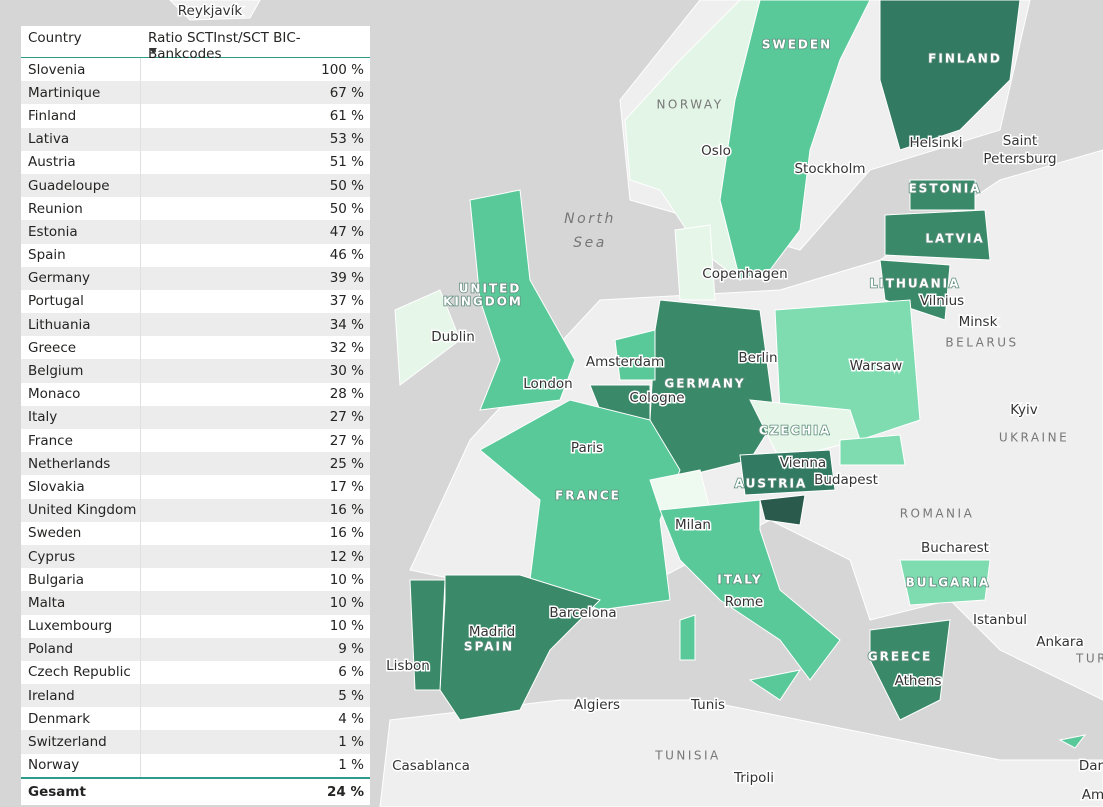 The image size is (1103, 807). Describe the element at coordinates (346, 463) in the screenshot. I see `ratio-cell: 25 %` at that location.